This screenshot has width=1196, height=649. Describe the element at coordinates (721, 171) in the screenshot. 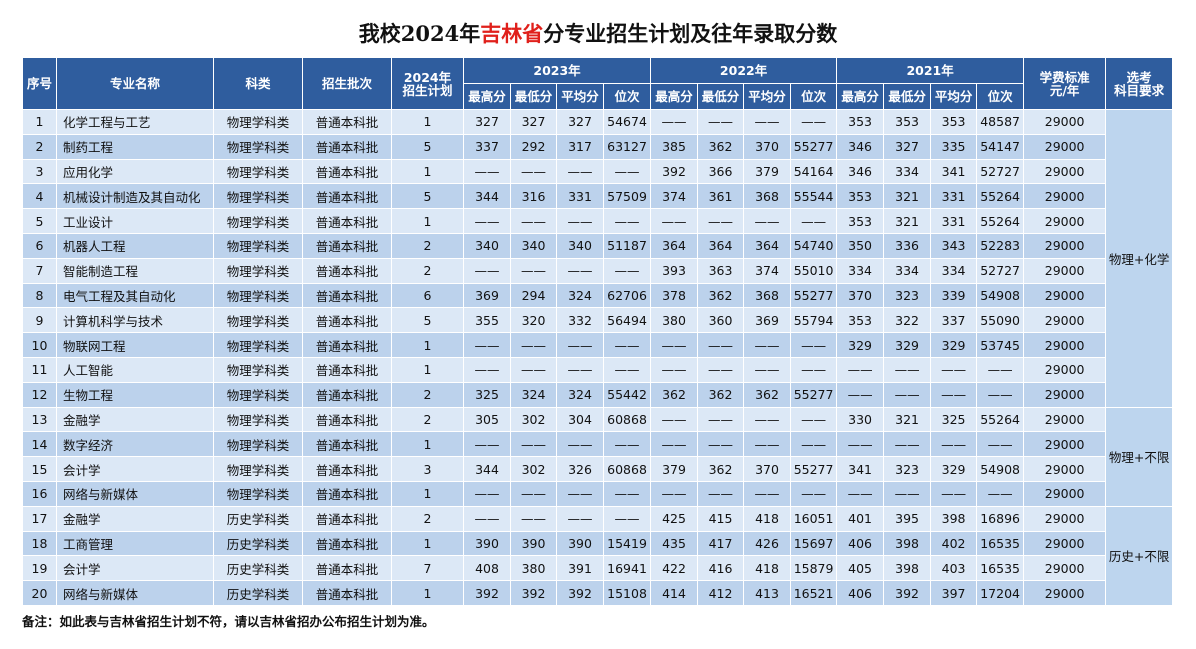

I see `table-cell: 366` at that location.